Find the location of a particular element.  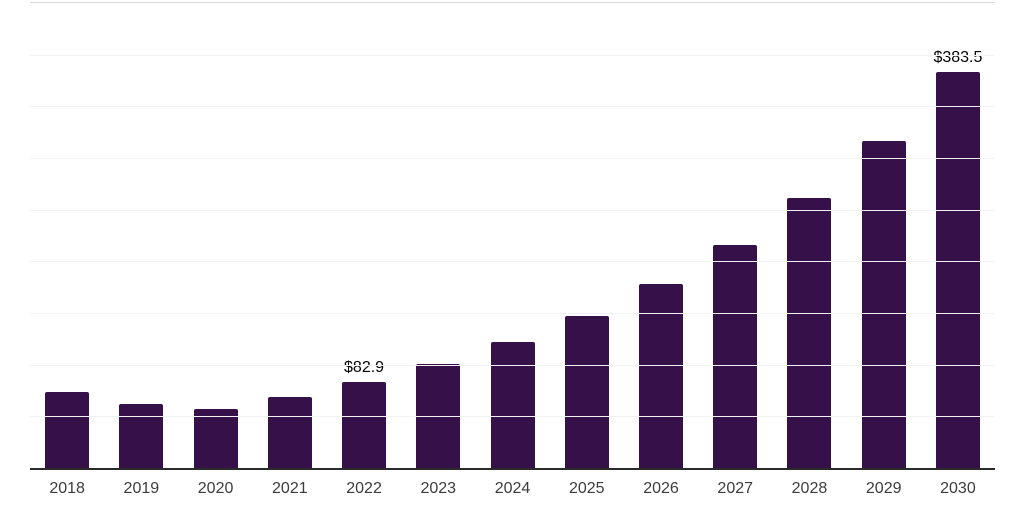

x-tick-label-2019: 2019 is located at coordinates (141, 488).